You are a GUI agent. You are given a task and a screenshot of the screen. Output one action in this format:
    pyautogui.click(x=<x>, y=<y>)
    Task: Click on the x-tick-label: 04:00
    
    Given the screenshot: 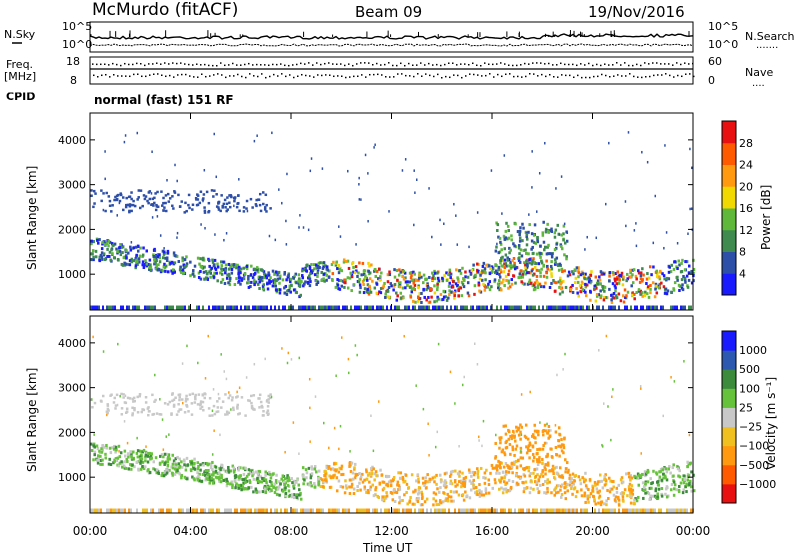 What is the action you would take?
    pyautogui.click(x=190, y=531)
    